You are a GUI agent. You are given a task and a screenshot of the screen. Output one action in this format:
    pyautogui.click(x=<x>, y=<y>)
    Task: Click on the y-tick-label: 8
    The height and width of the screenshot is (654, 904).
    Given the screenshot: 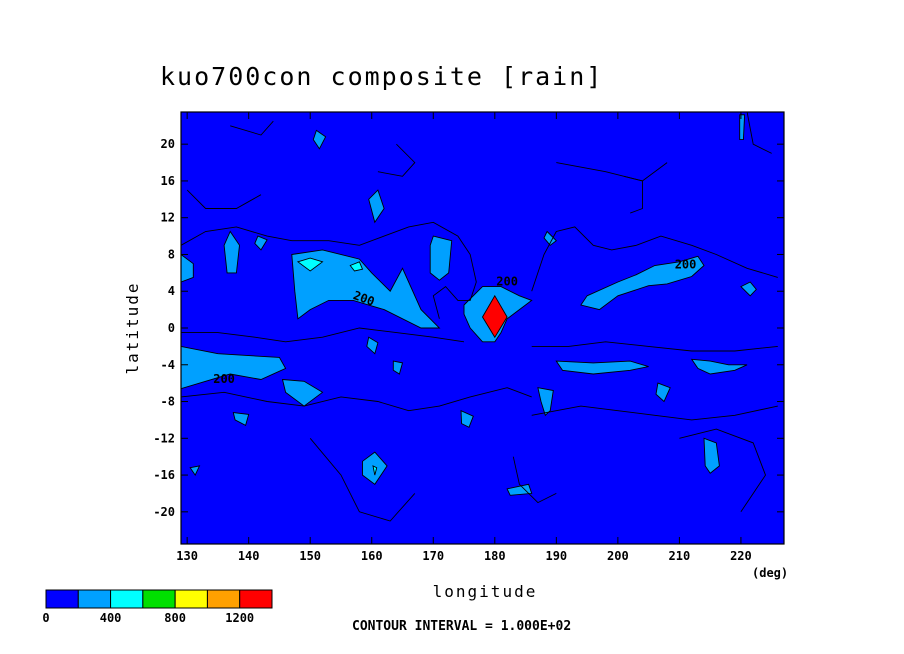 What is the action you would take?
    pyautogui.click(x=171, y=254)
    